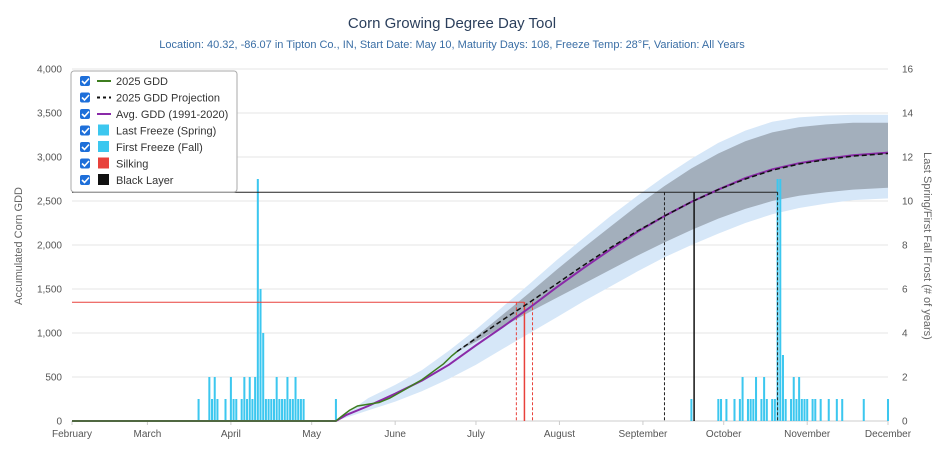 The width and height of the screenshot is (932, 452). What do you see at coordinates (132, 165) in the screenshot?
I see `legend-label: Silking` at bounding box center [132, 165].